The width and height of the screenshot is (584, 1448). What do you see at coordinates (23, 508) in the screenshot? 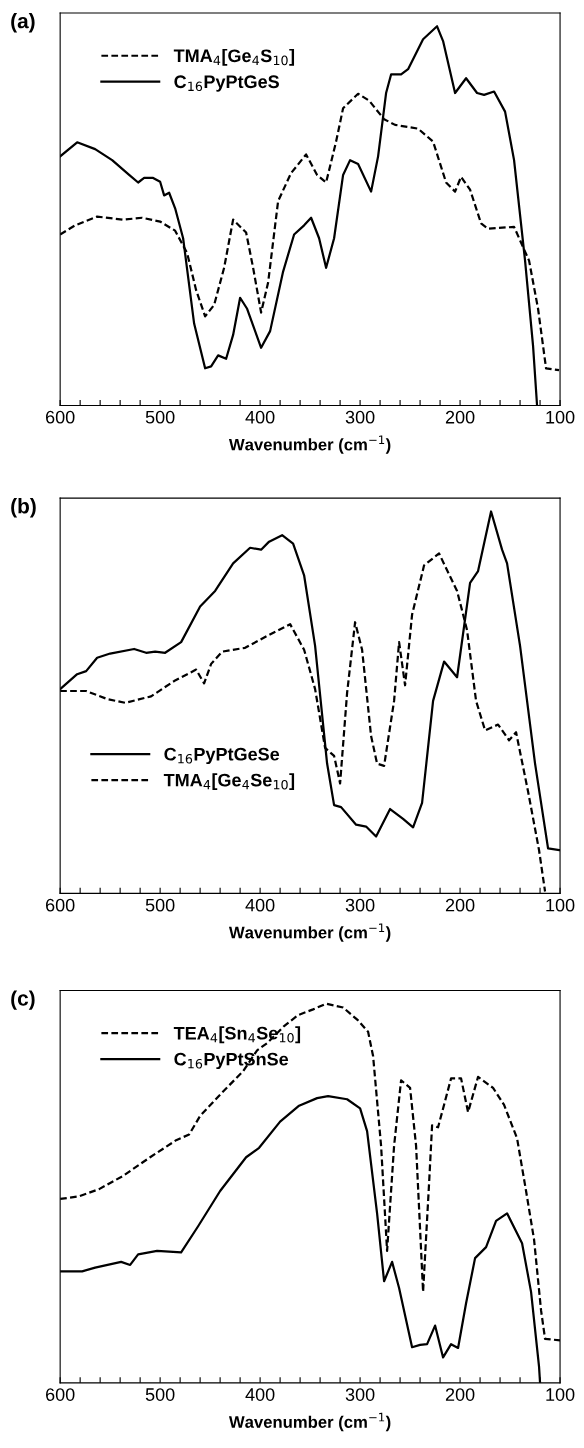
I see `chart-title: (b)` at bounding box center [23, 508].